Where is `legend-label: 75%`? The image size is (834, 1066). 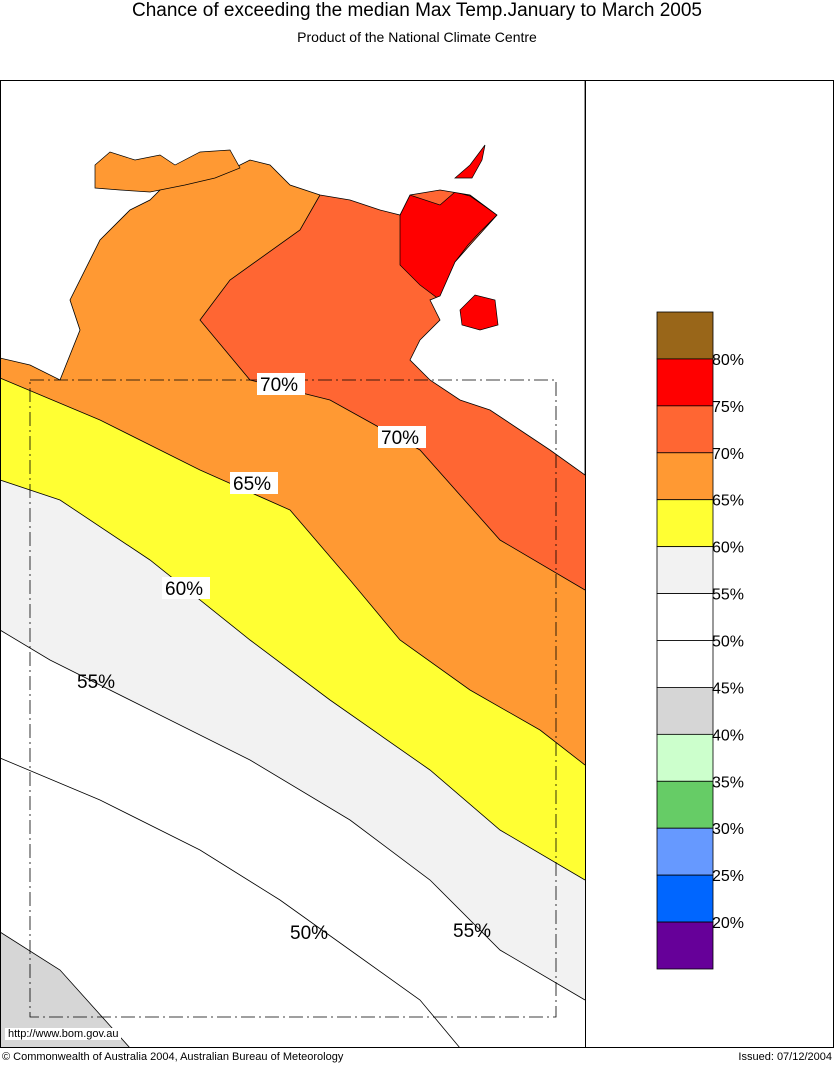
legend-label: 75% is located at coordinates (728, 407).